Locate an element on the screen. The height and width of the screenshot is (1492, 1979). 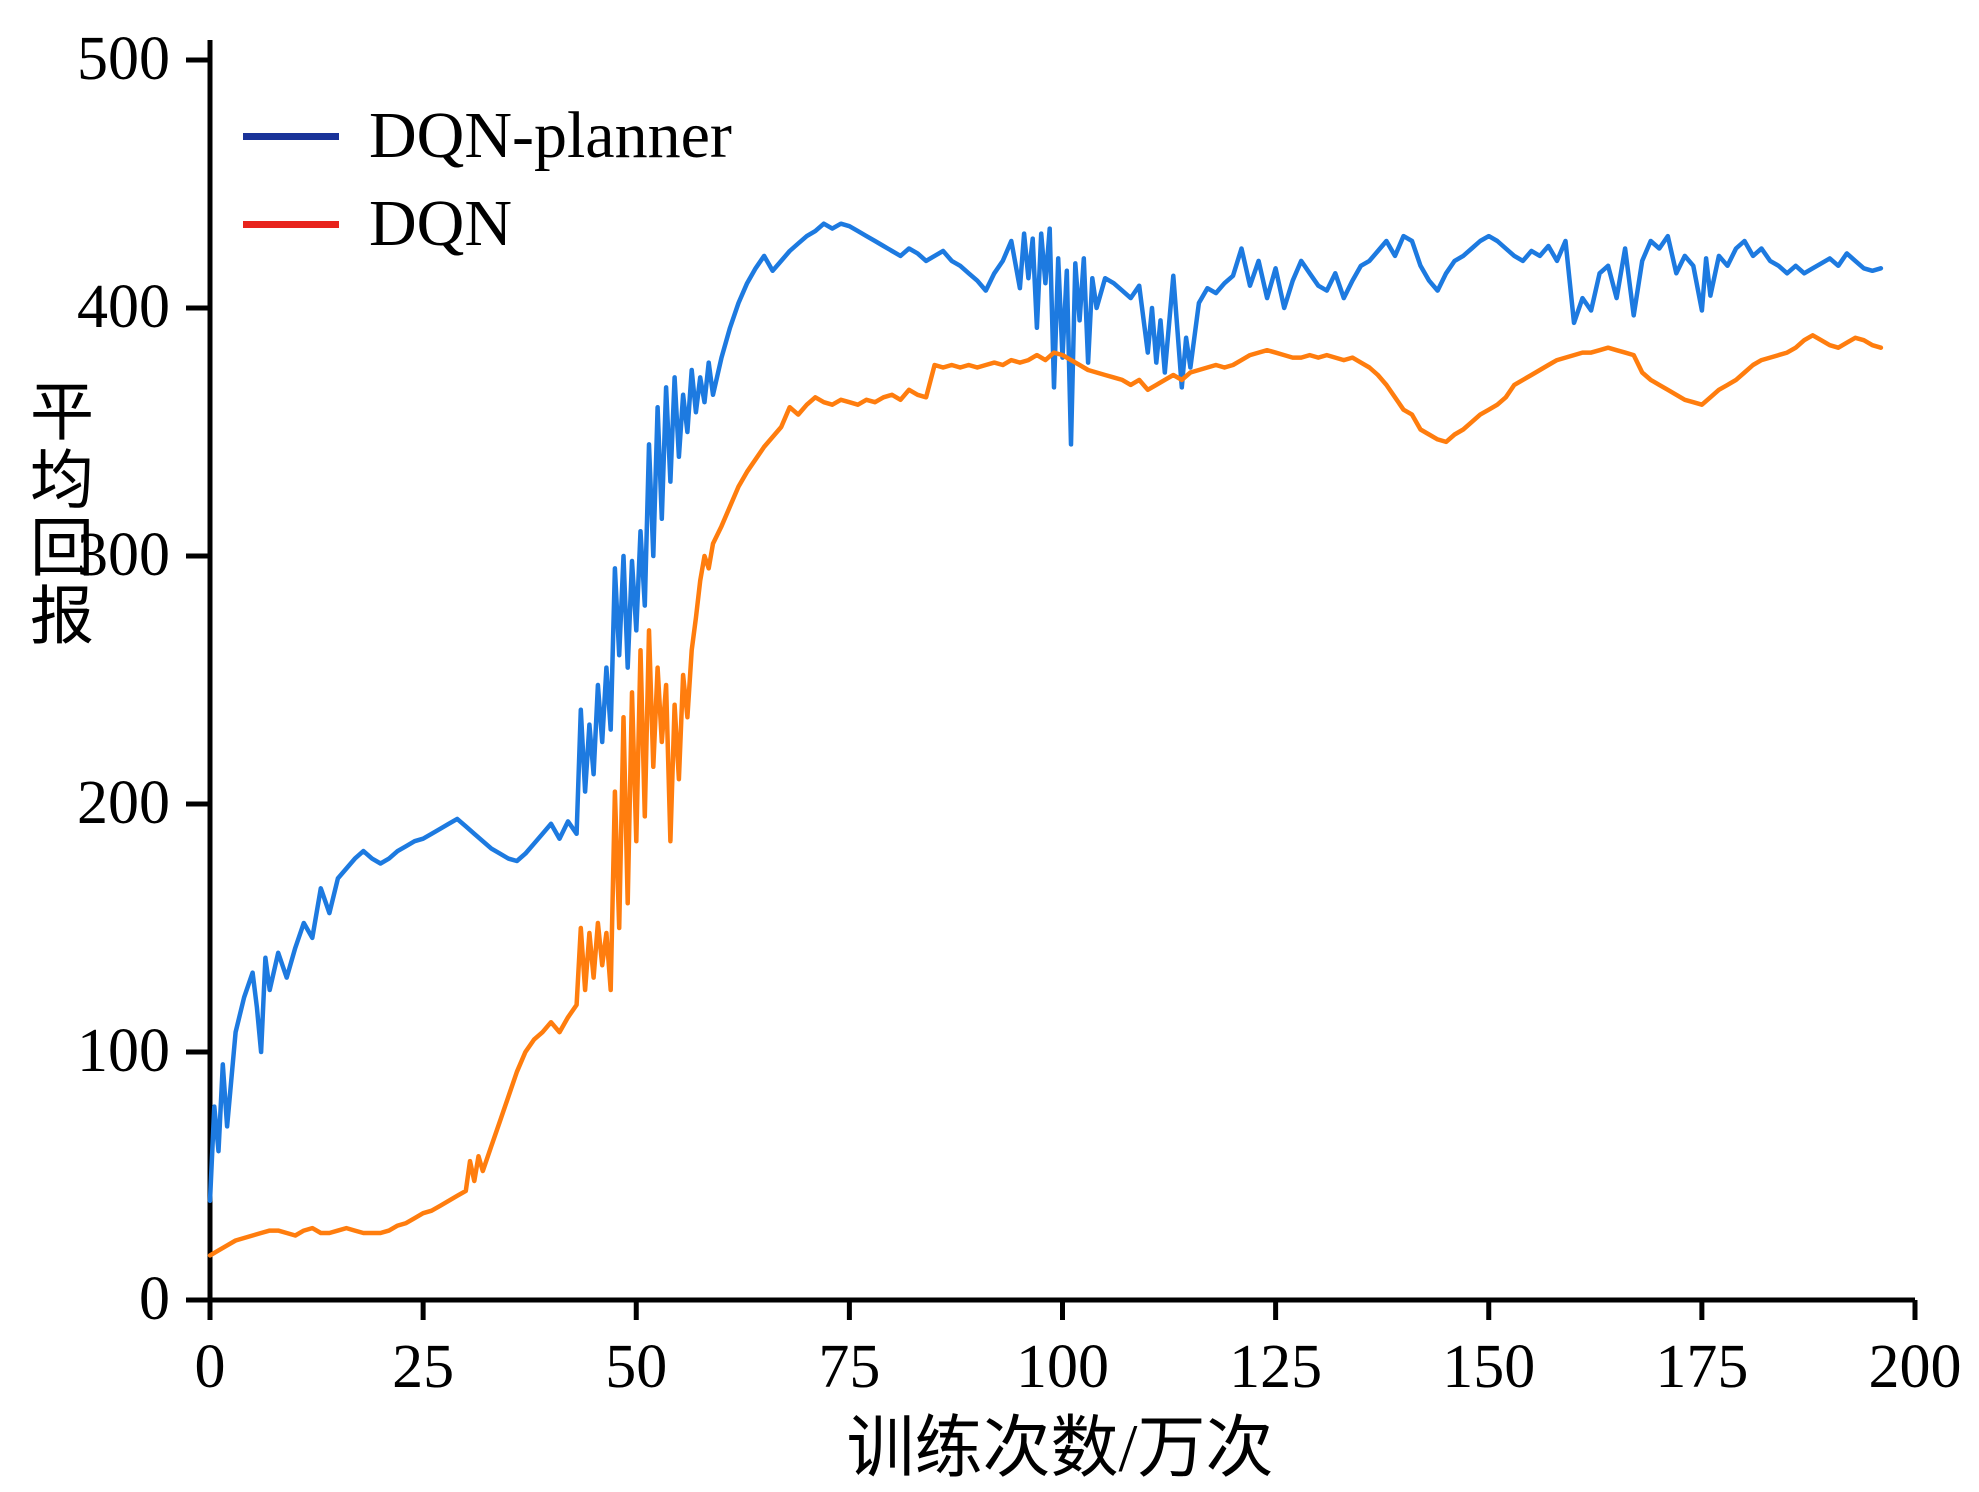
x-tick-label: 75 is located at coordinates (849, 1367).